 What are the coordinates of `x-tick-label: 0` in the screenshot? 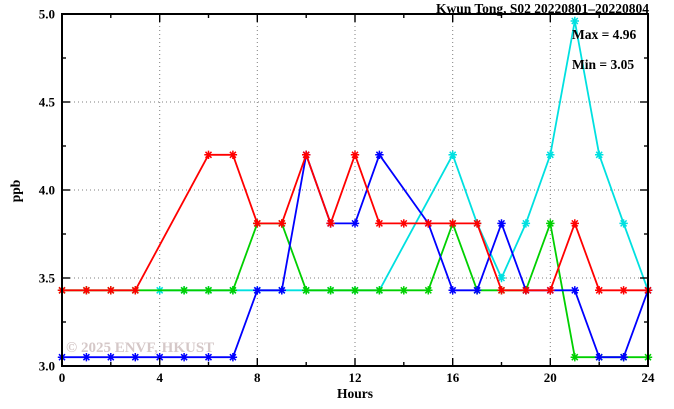 It's located at (62, 377).